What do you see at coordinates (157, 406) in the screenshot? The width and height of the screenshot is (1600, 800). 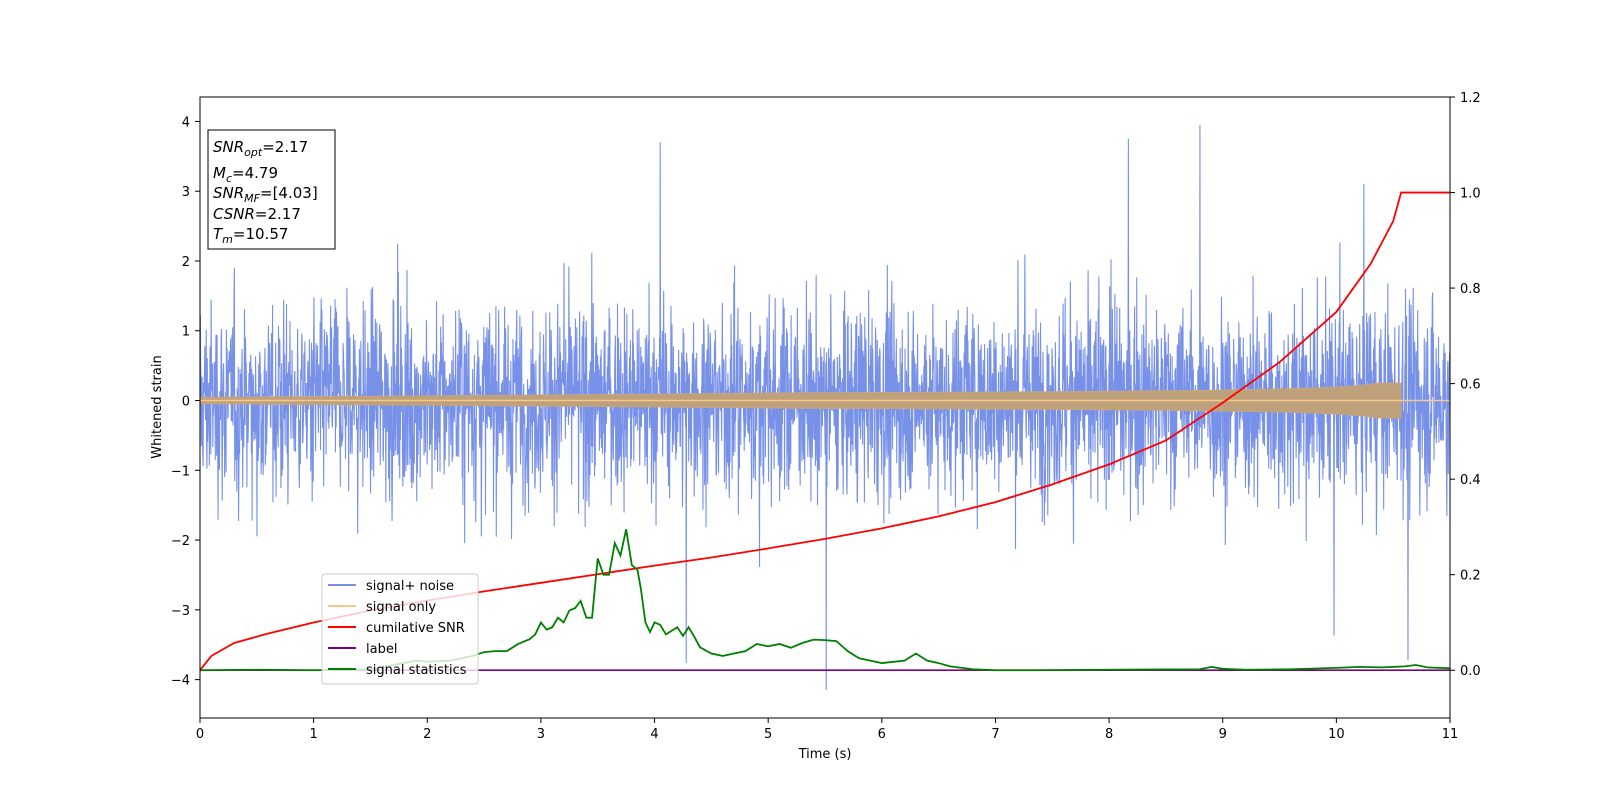 I see `y-axis-label: Whitened strain` at bounding box center [157, 406].